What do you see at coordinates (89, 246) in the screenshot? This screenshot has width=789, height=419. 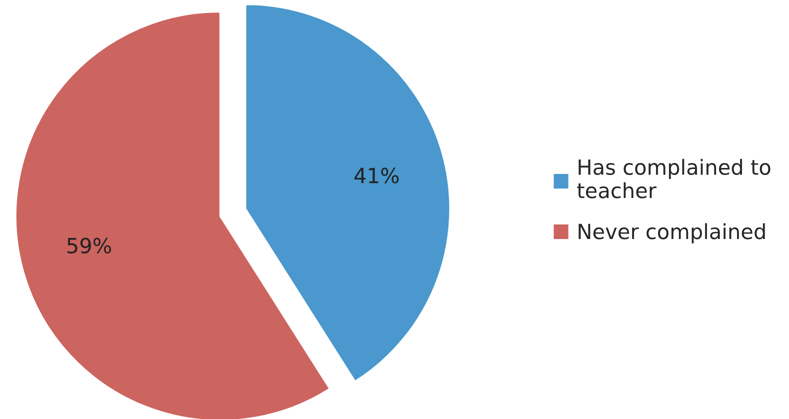 I see `data-label: 59%` at bounding box center [89, 246].